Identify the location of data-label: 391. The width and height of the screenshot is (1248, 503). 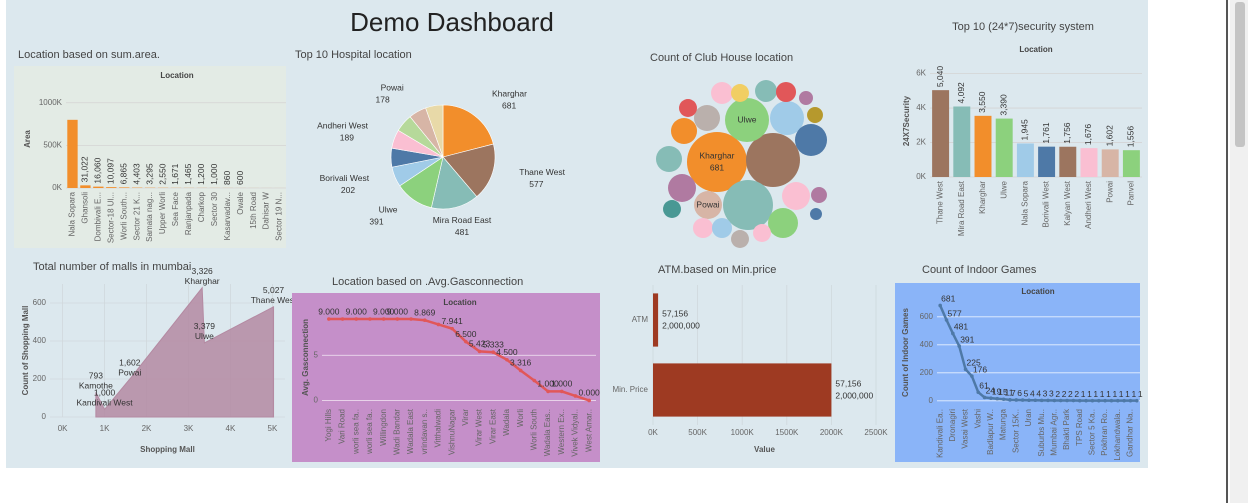
(967, 339).